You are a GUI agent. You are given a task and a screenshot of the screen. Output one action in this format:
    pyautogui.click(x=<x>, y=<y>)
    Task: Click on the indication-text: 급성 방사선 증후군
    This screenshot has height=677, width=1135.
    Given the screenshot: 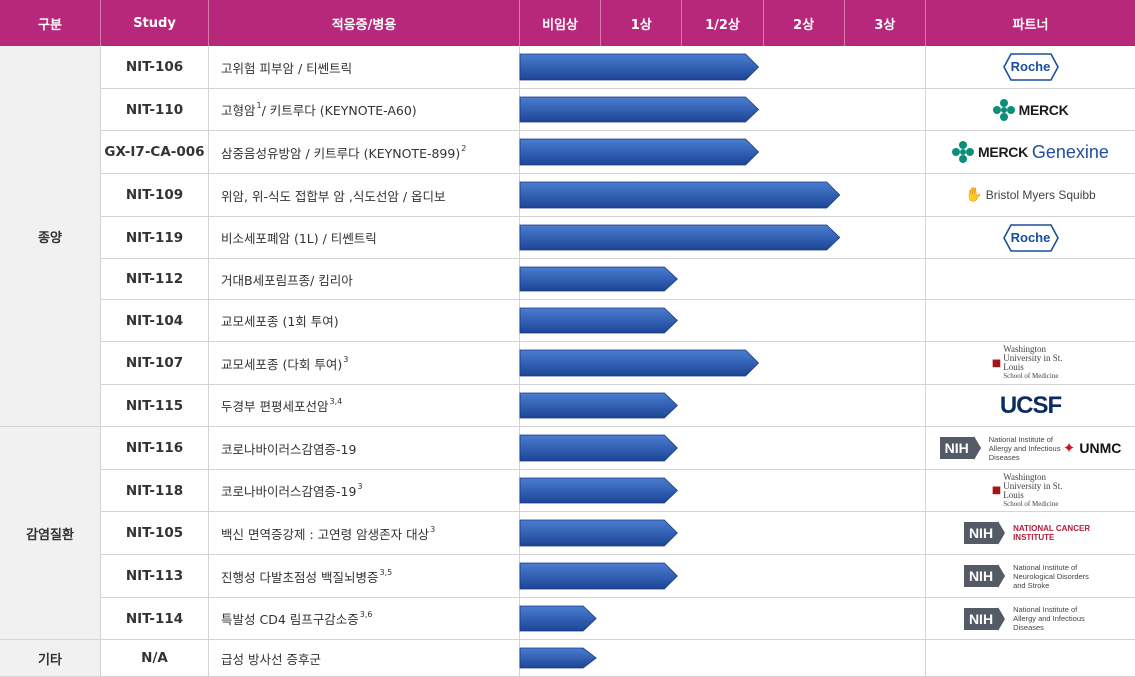 What is the action you would take?
    pyautogui.click(x=271, y=659)
    